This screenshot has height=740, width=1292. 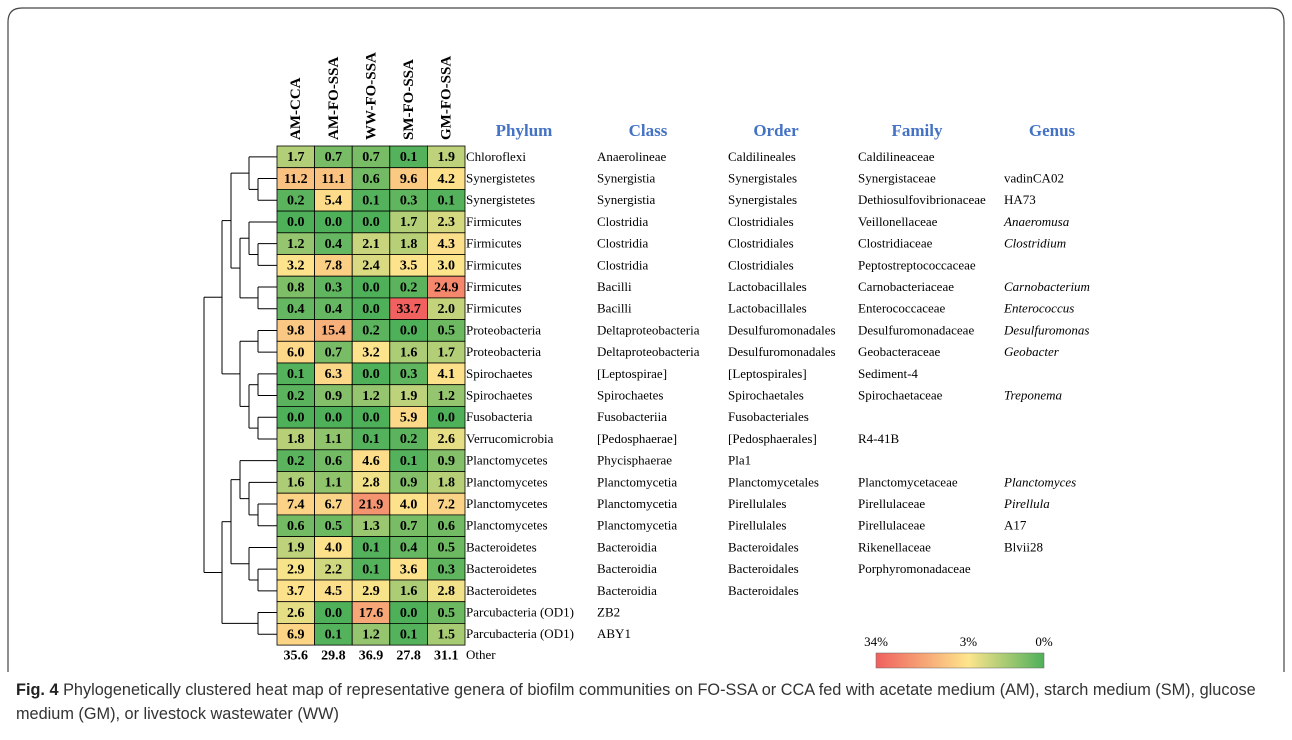 I want to click on cell-label: 7.2, so click(x=446, y=504).